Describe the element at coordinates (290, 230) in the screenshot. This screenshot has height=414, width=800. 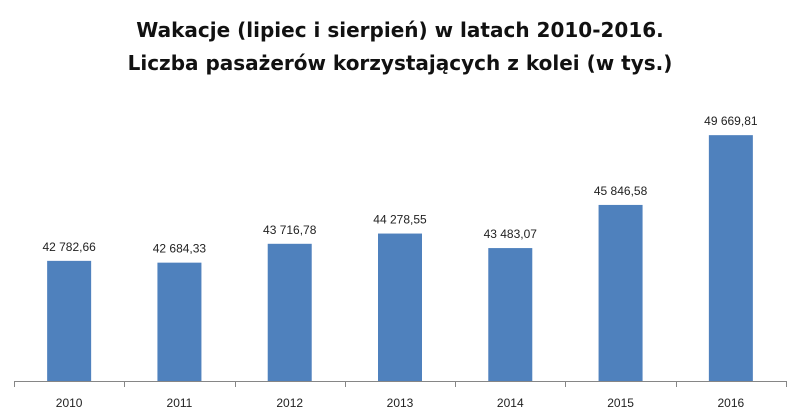
I see `data-label-2012: 43 716,78` at that location.